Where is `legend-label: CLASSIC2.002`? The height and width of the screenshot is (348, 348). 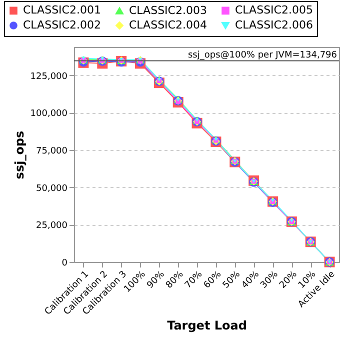
legend-label: CLASSIC2.002 is located at coordinates (62, 25).